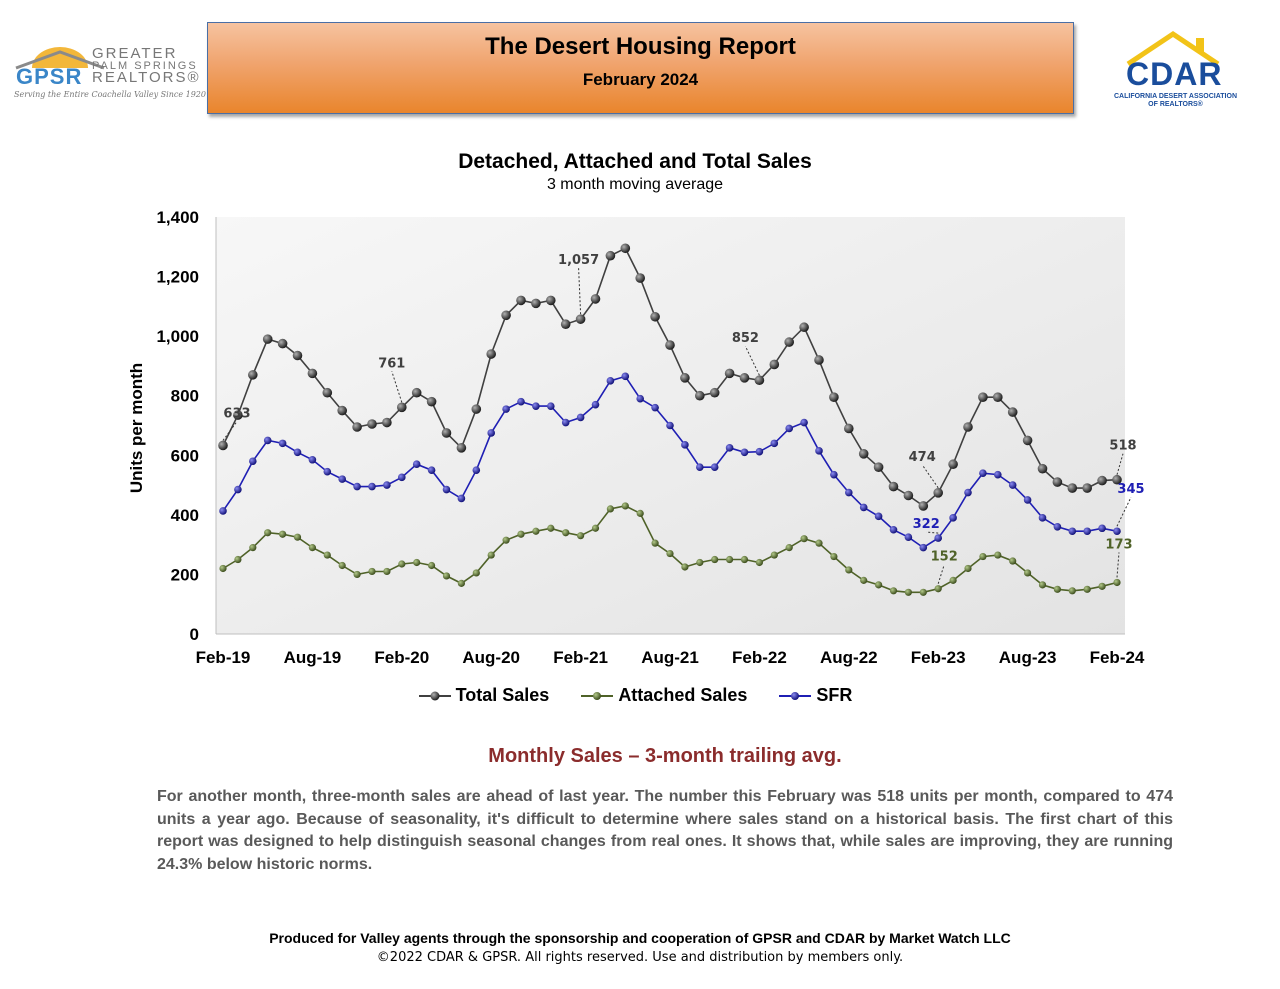  Describe the element at coordinates (1130, 489) in the screenshot. I see `data-label: 345` at that location.